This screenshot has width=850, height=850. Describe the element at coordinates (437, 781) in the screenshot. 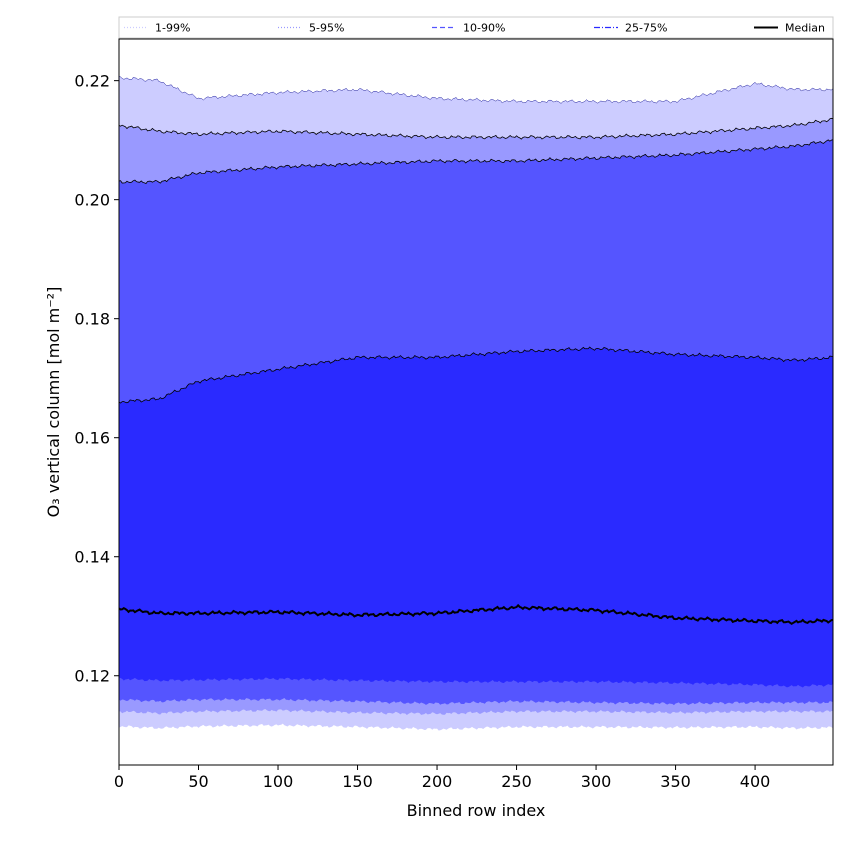

I see `x-tick-label: 200` at that location.